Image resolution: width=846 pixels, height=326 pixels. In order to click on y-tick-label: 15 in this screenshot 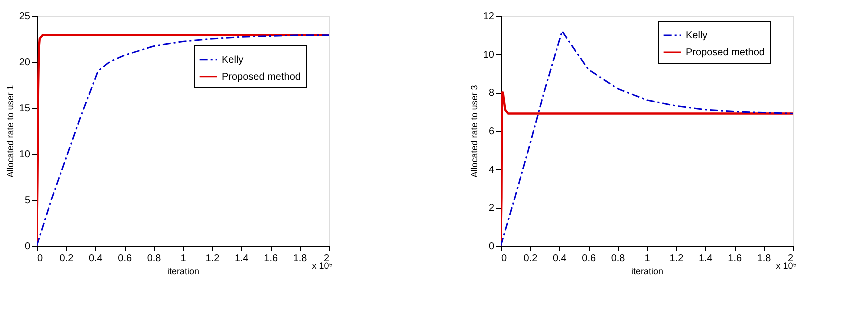, I will do `click(25, 109)`.